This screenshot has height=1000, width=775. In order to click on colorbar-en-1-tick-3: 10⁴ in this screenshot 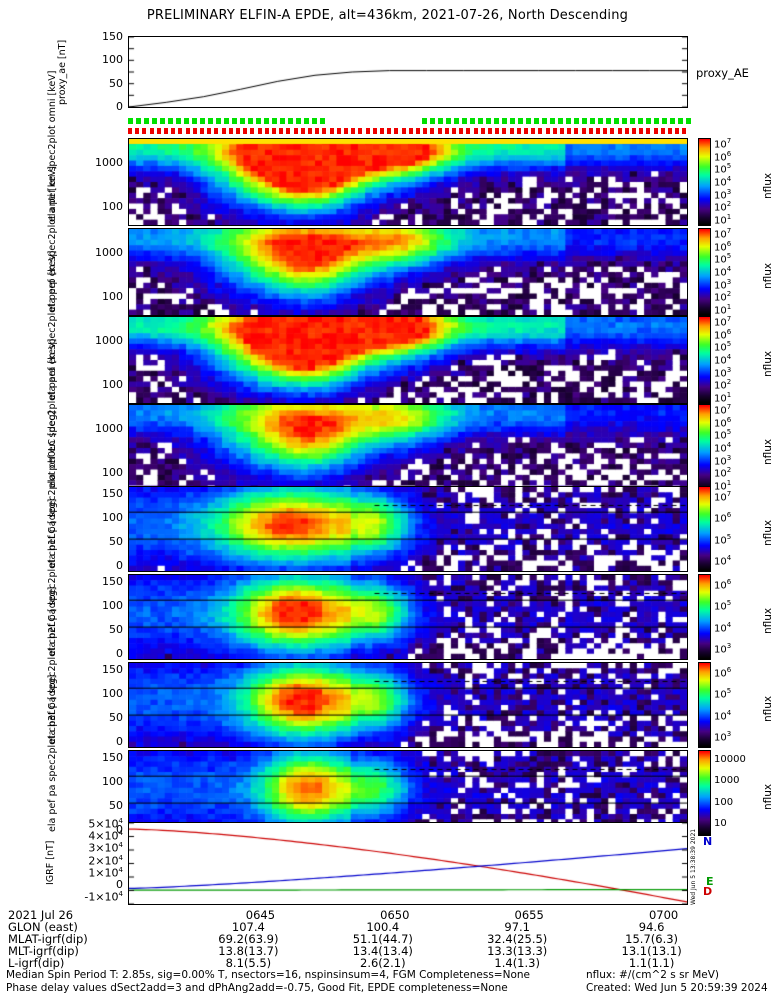, I will do `click(723, 272)`.